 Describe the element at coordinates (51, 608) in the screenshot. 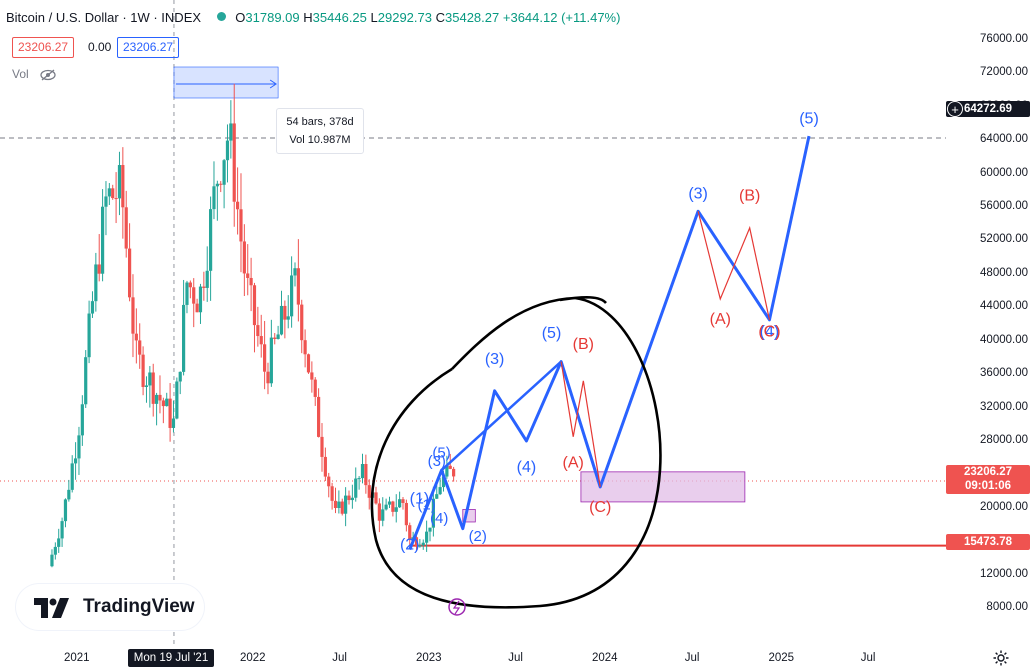

I see `tradingview-mark-icon` at that location.